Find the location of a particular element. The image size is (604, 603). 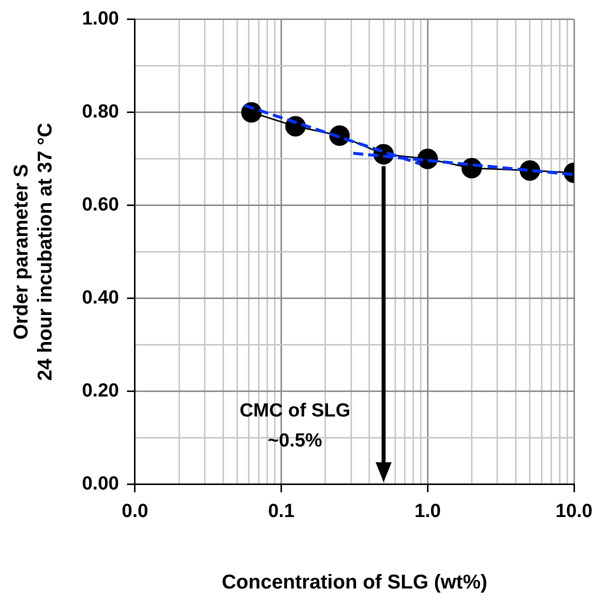

x-tick-label: 0.1 is located at coordinates (281, 511).